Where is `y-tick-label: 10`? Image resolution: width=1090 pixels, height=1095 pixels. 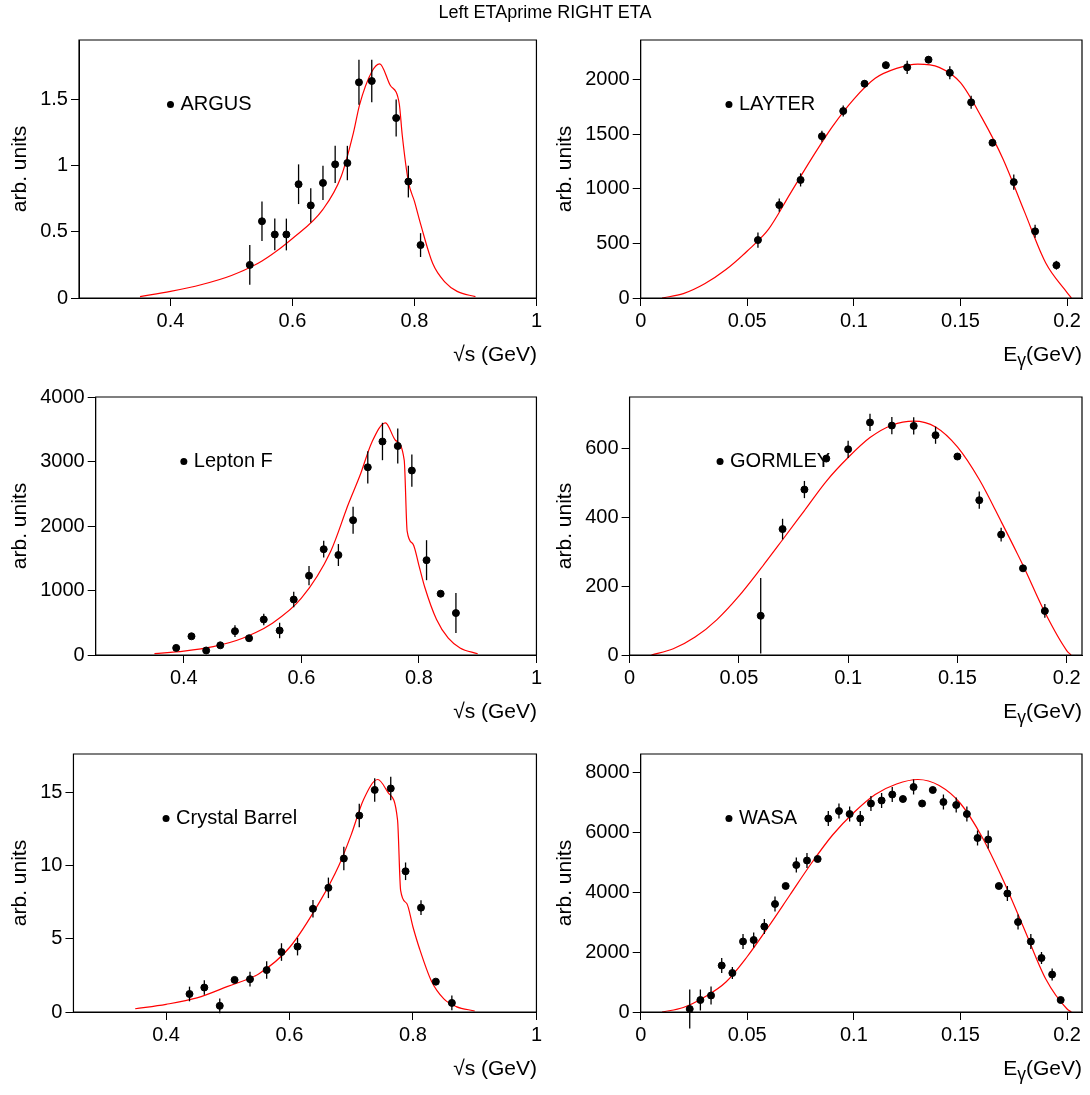
y-tick-label: 10 is located at coordinates (51, 863).